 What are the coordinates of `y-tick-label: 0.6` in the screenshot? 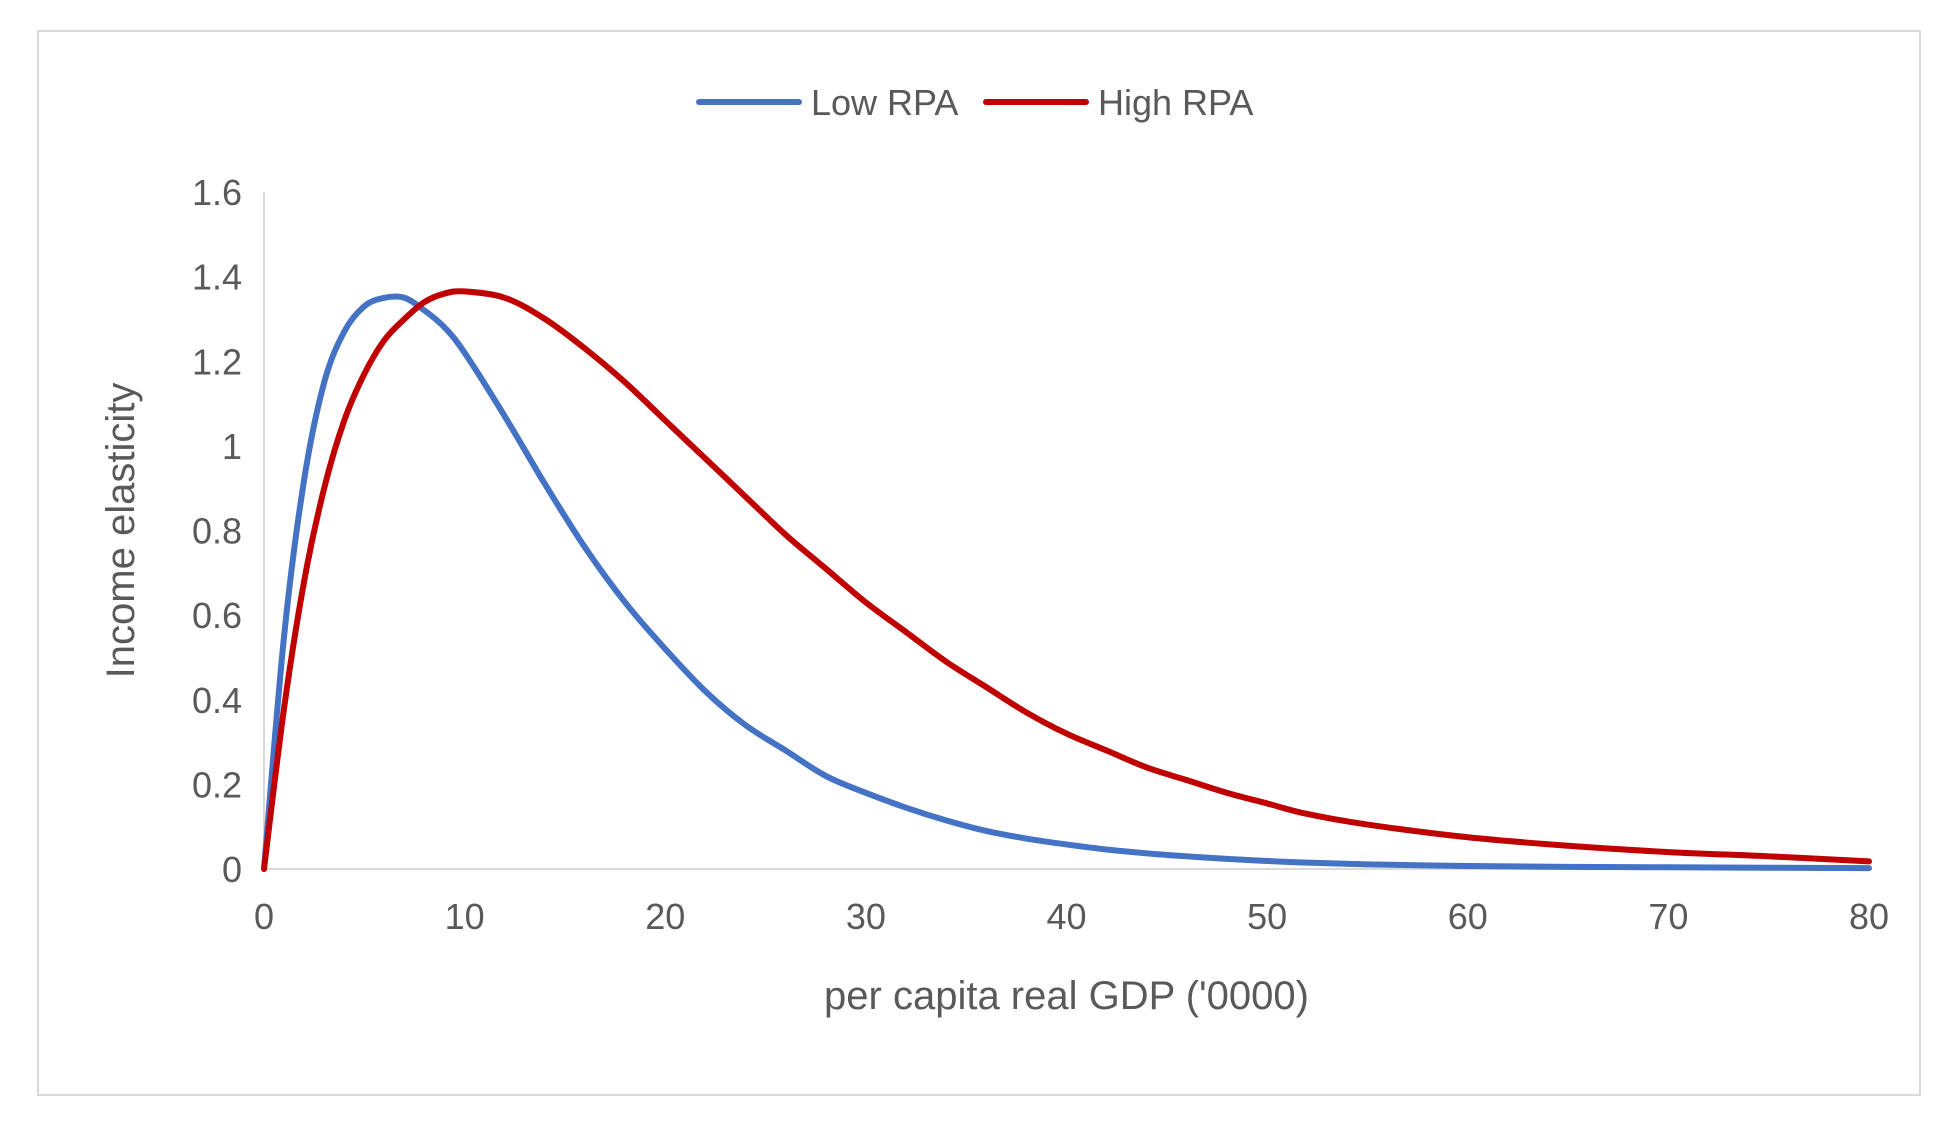 It's located at (217, 615).